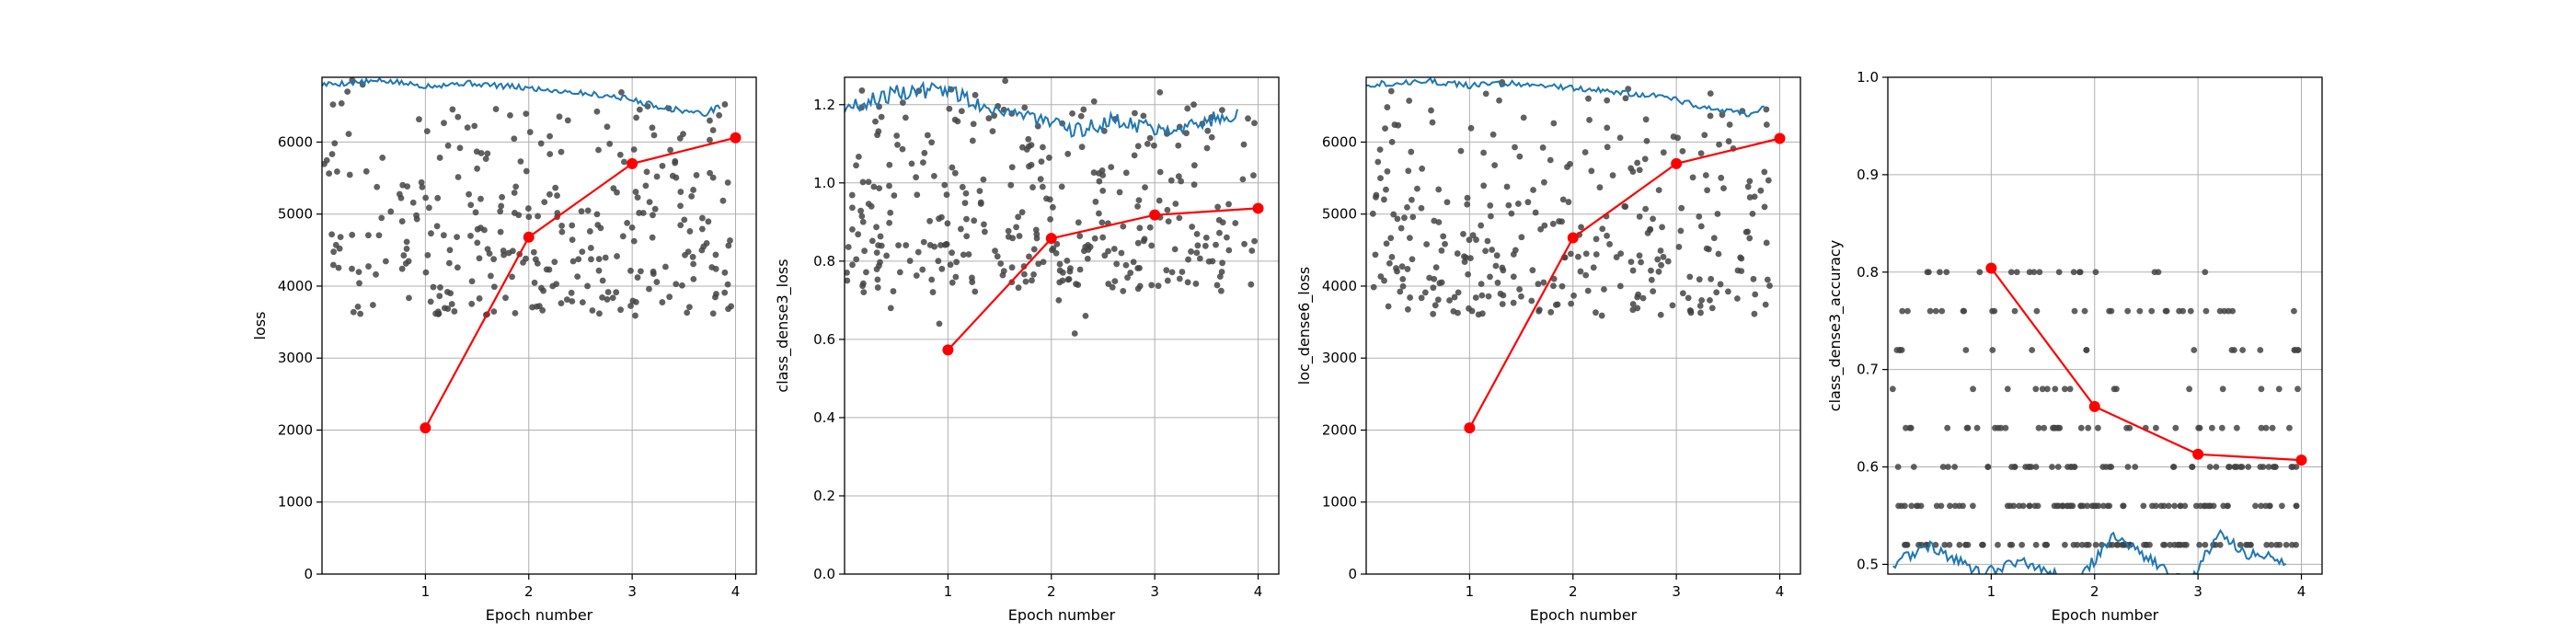 This screenshot has height=644, width=2576. I want to click on batch-scatter, so click(1051, 207).